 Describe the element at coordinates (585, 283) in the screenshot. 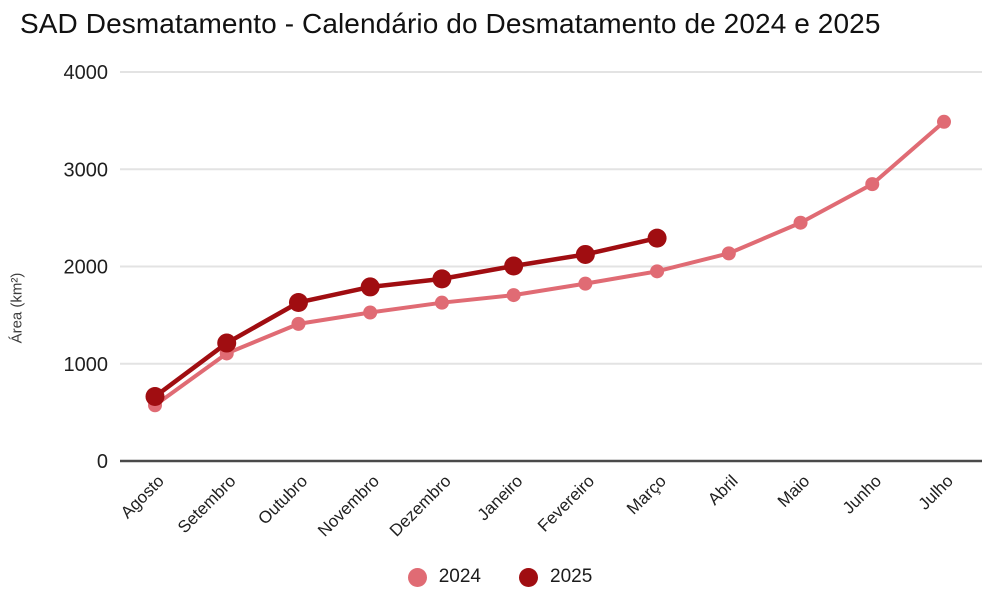

I see `series-2024-point-Fevereiro` at that location.